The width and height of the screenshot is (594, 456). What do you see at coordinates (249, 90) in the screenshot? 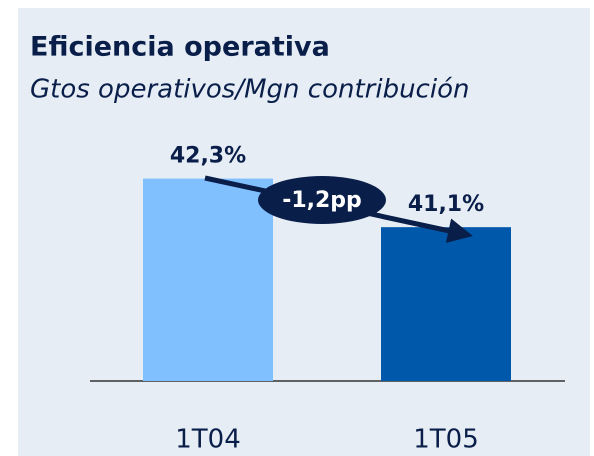
I see `chart-subtitle: Gtos operativos/Mgn contribución` at bounding box center [249, 90].